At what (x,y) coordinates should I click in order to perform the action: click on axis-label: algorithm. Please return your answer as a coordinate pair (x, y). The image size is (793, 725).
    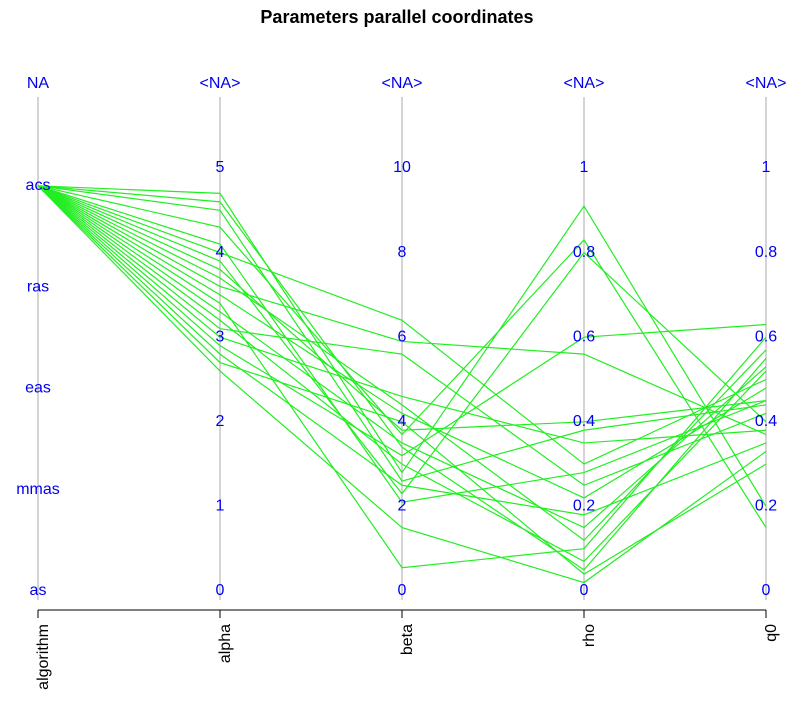
    Looking at the image, I should click on (43, 657).